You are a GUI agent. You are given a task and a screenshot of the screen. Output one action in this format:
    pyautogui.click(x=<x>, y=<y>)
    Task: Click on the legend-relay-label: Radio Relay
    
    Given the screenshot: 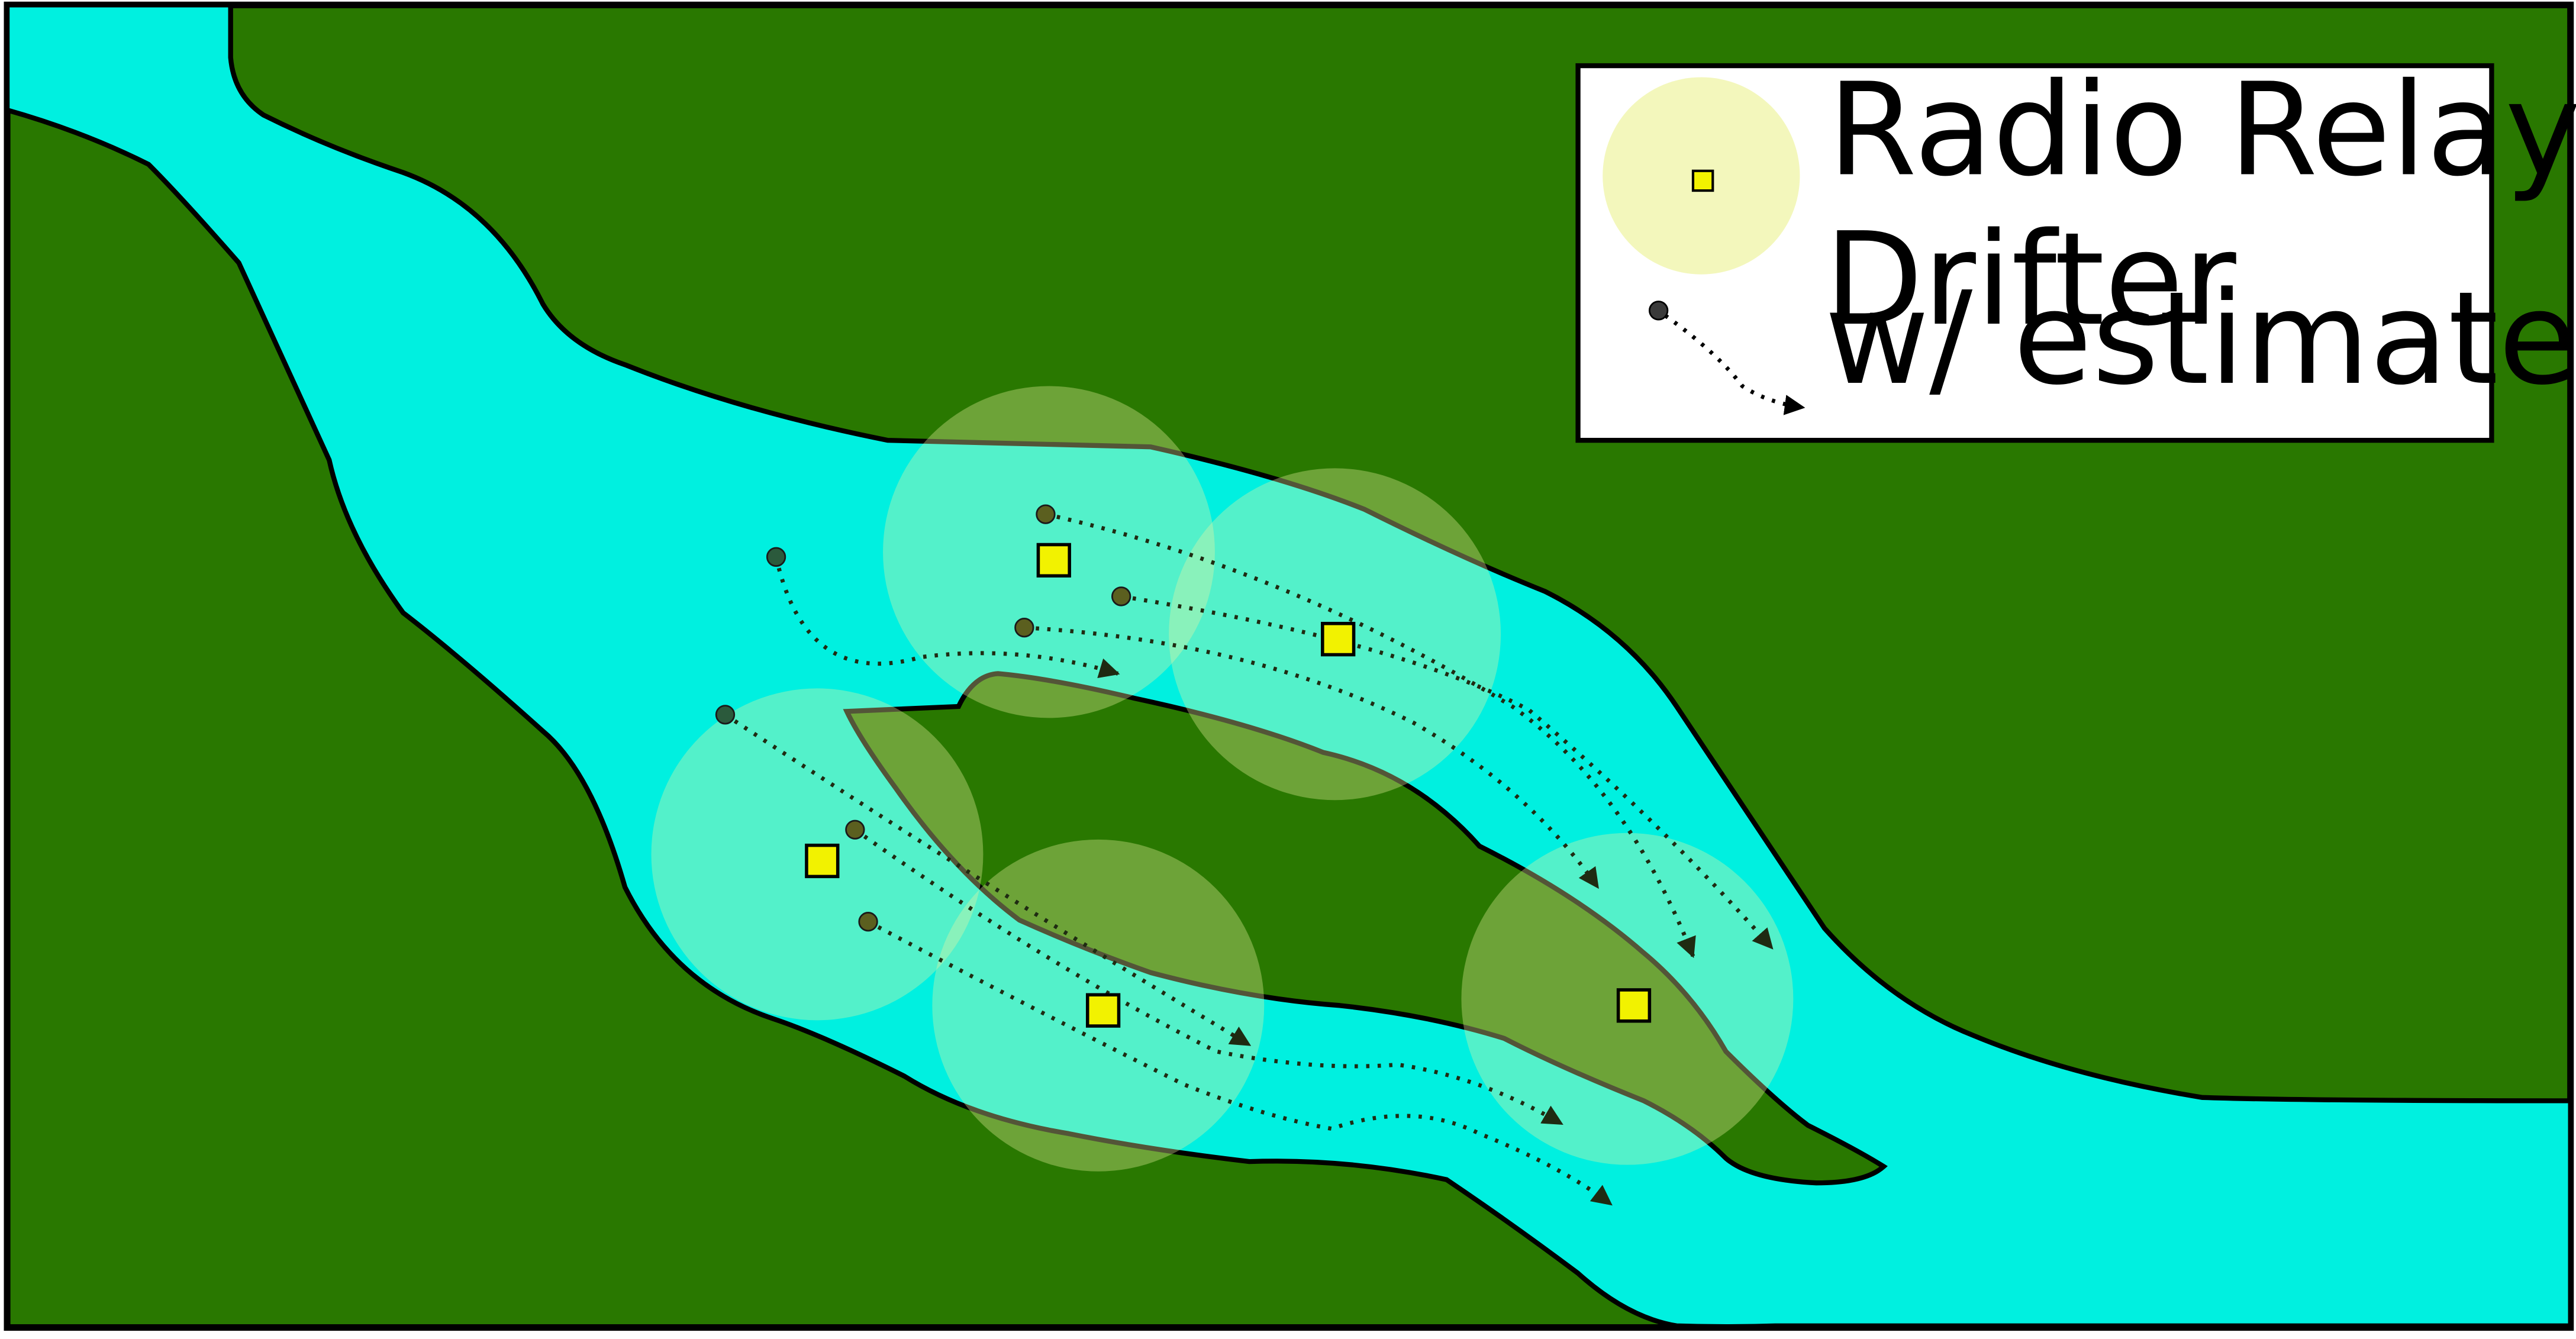 What is the action you would take?
    pyautogui.click(x=2202, y=130)
    